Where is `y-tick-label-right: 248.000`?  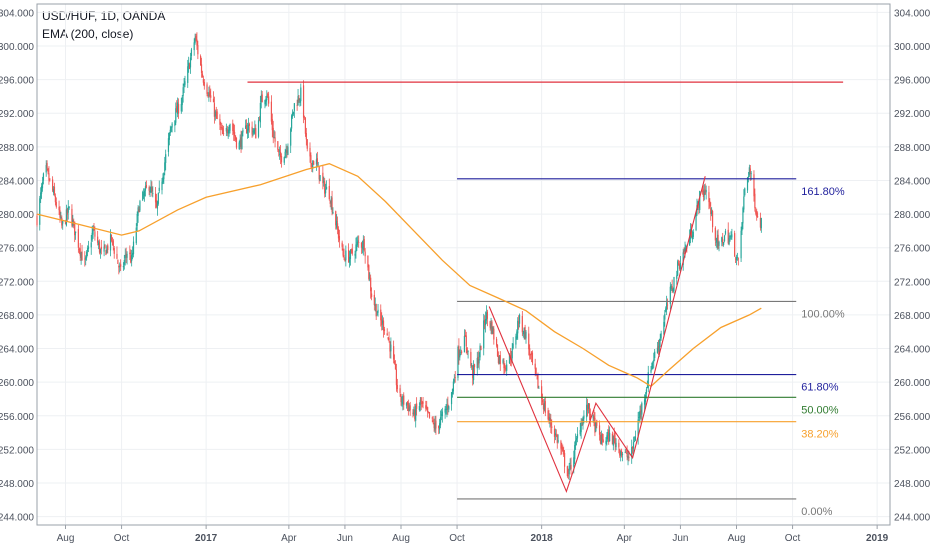
y-tick-label-right: 248.000 is located at coordinates (912, 484).